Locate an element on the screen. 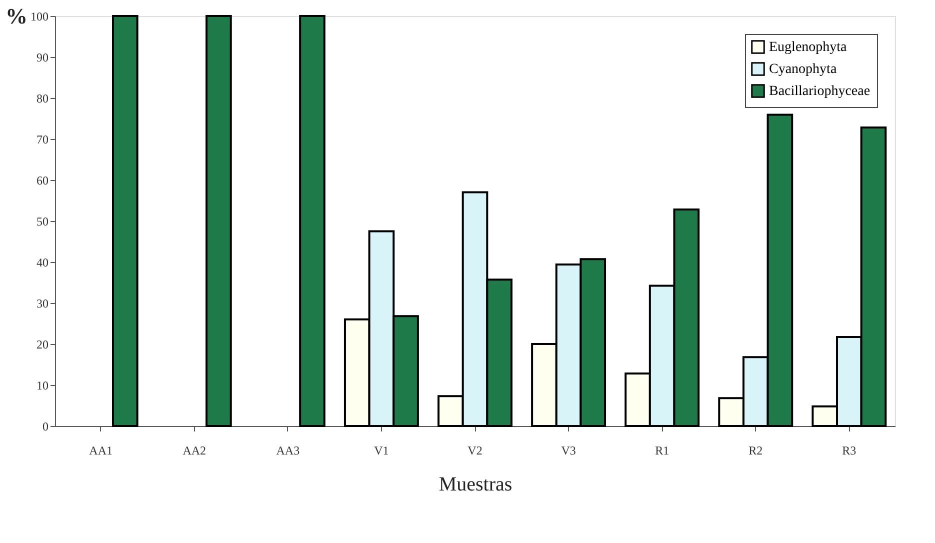  x-tick-label: V2 is located at coordinates (475, 451).